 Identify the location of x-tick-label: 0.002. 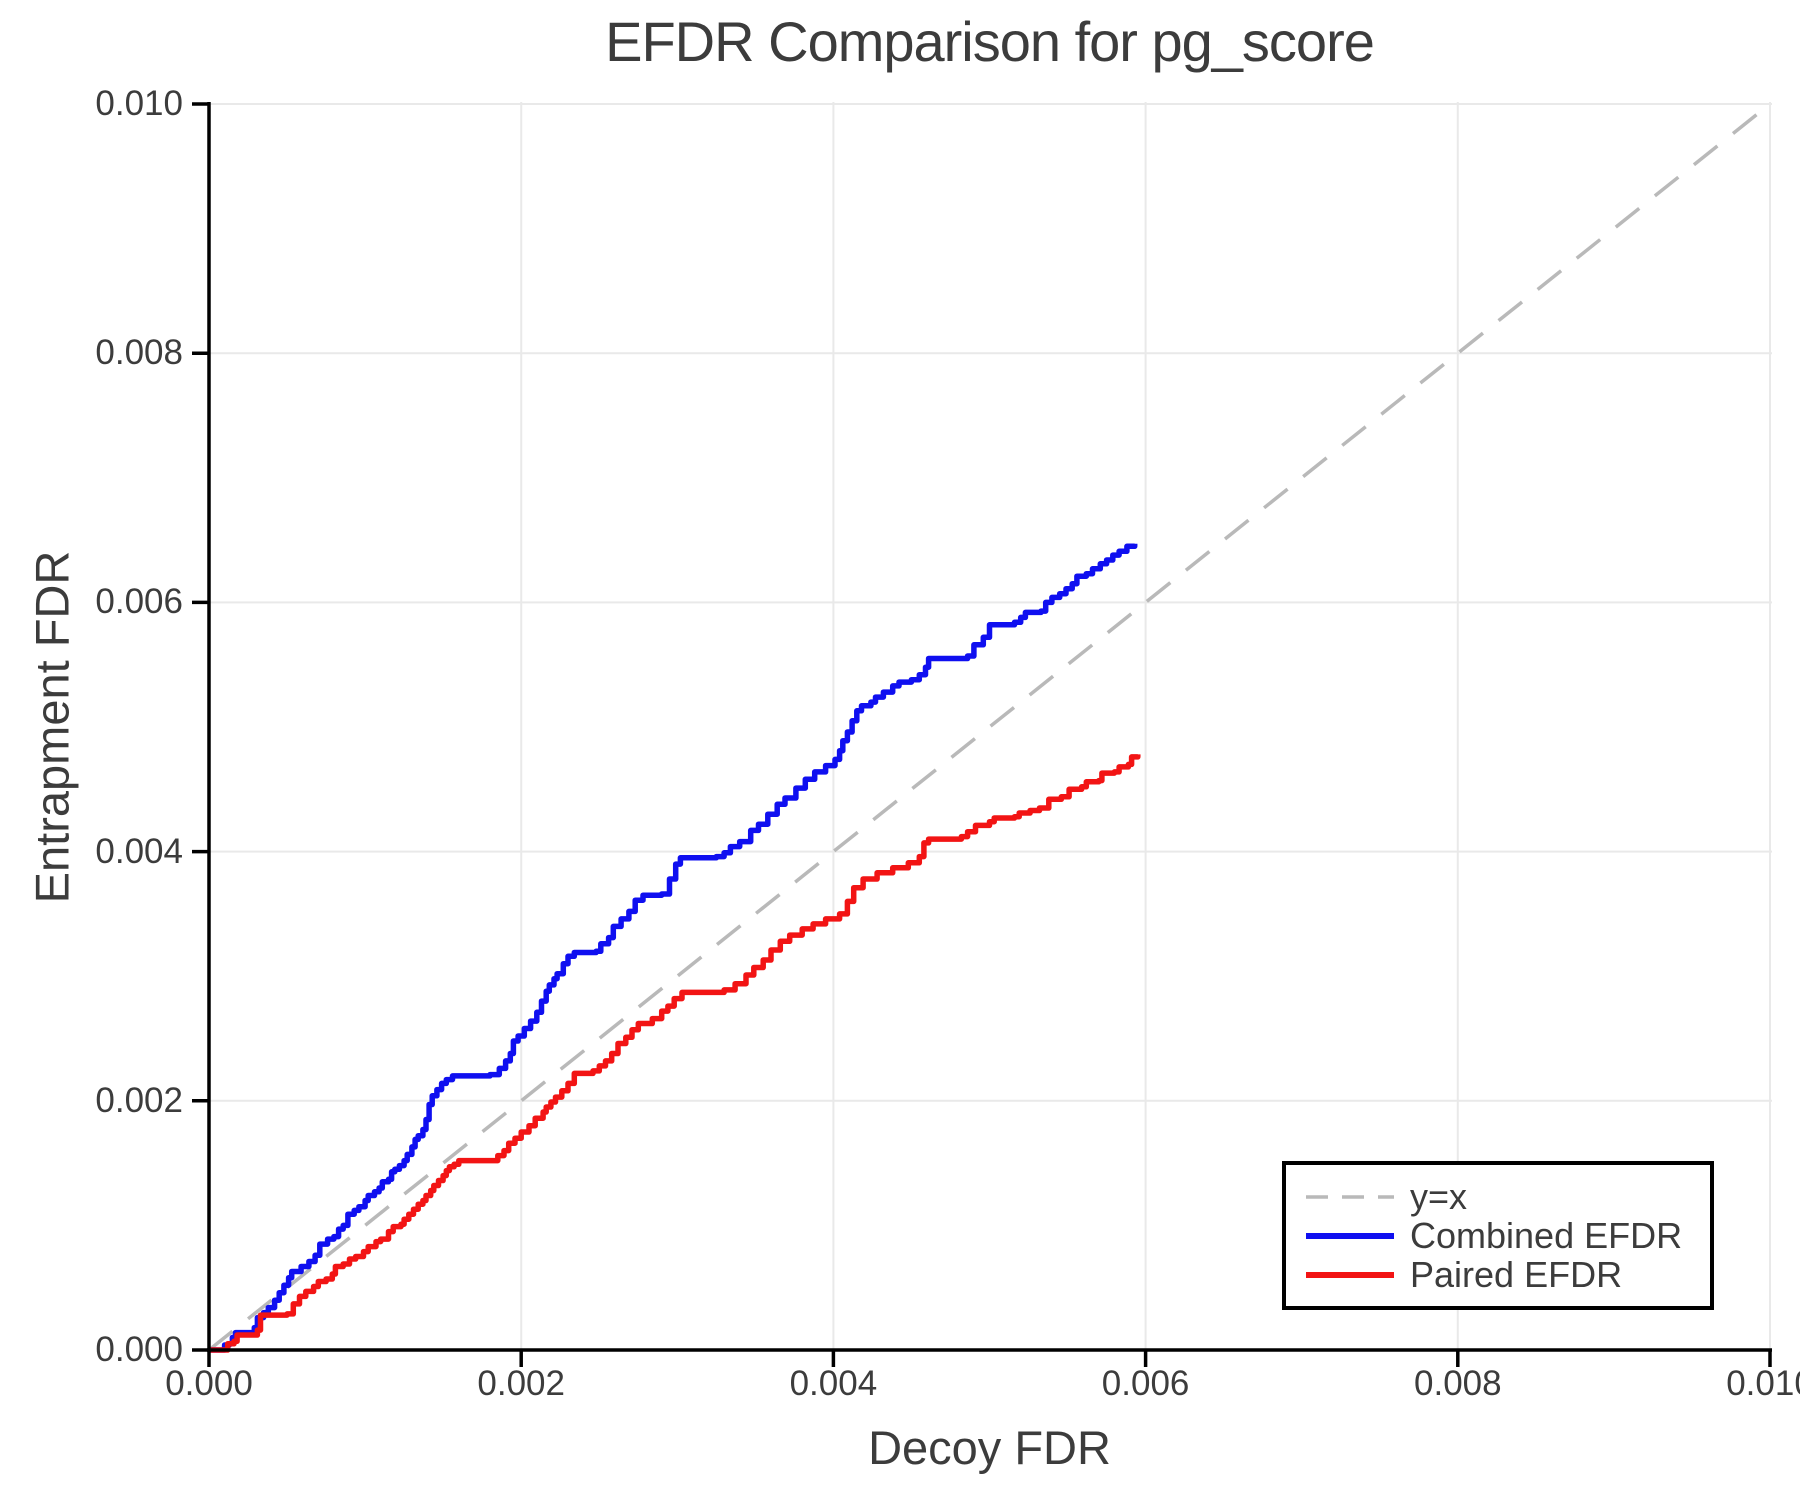
(521, 1383).